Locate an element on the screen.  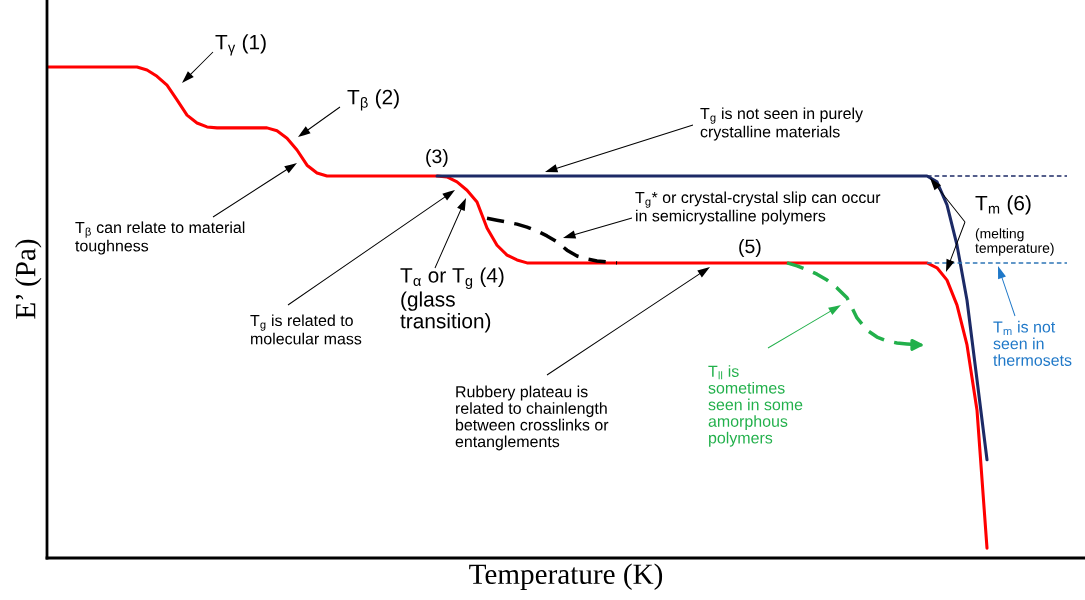
y-axis-title: E’ (Pa) is located at coordinates (28, 279).